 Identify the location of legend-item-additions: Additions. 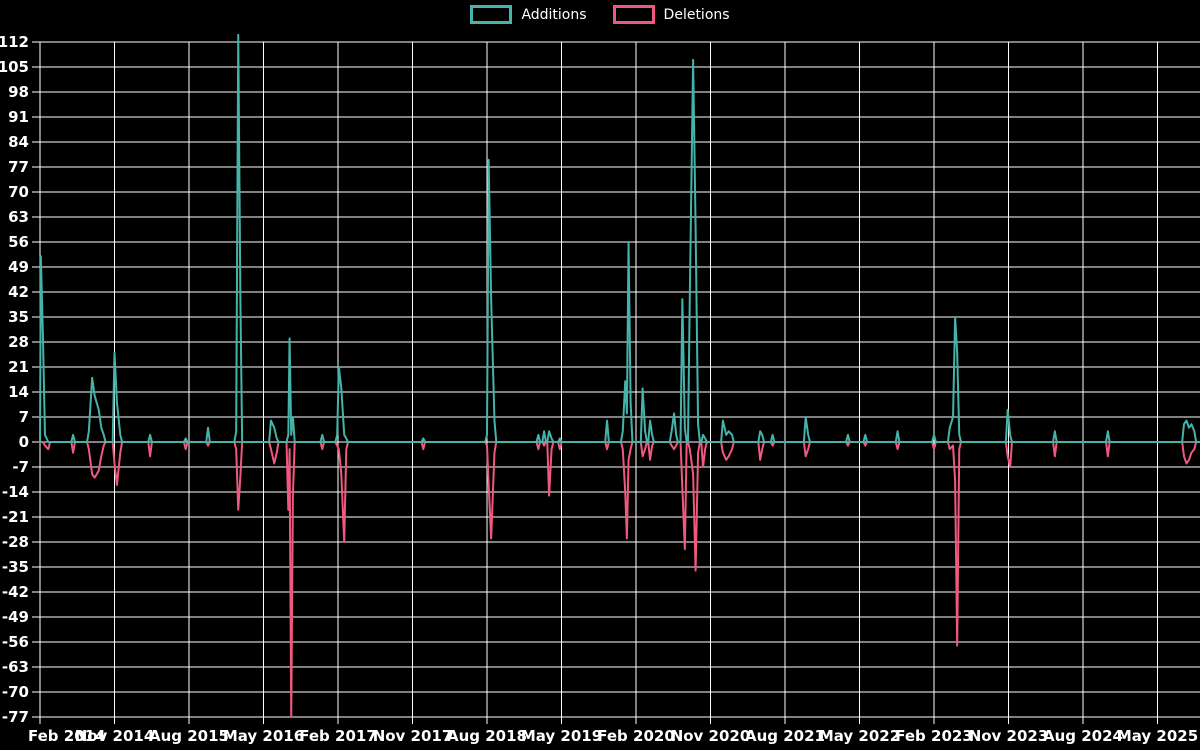
(528, 14).